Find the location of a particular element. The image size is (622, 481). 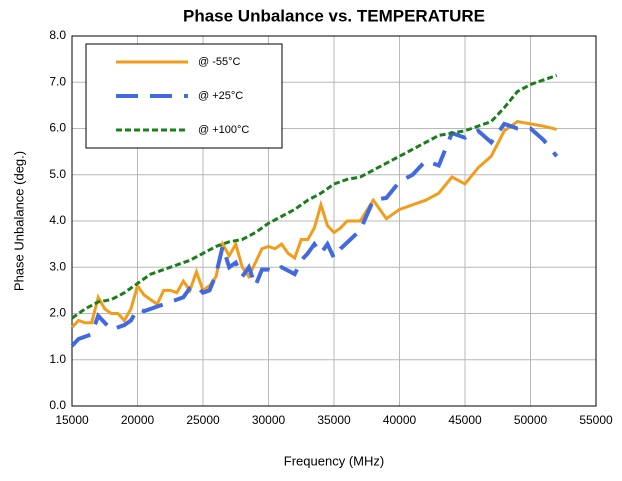

y-tick-label: 2.0 is located at coordinates (57, 313).